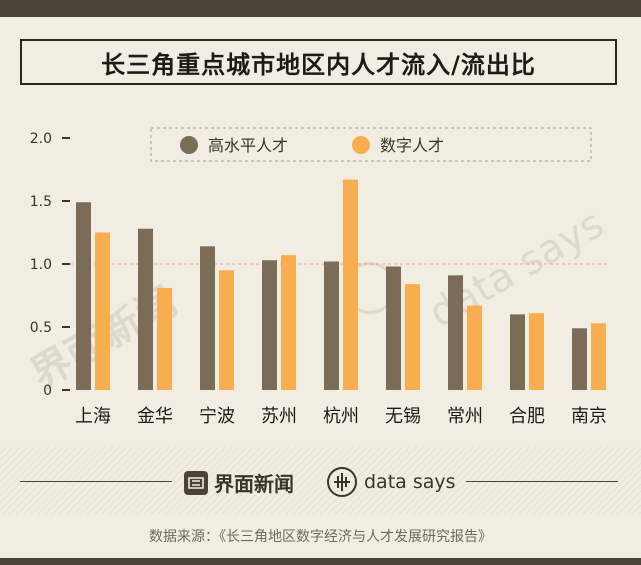  Describe the element at coordinates (320, 561) in the screenshot. I see `bottom-bar` at that location.